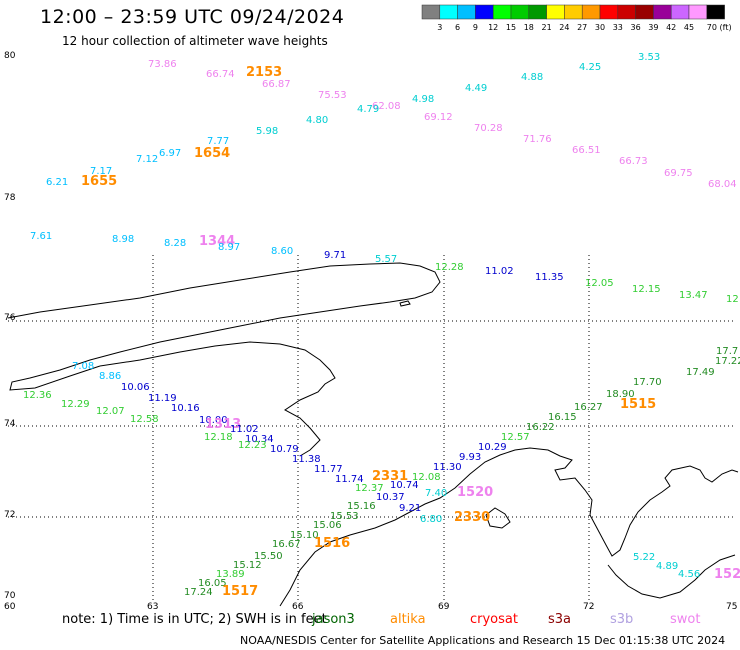 This screenshot has height=650, width=740. I want to click on wave-height-label: 4.79, so click(368, 109).